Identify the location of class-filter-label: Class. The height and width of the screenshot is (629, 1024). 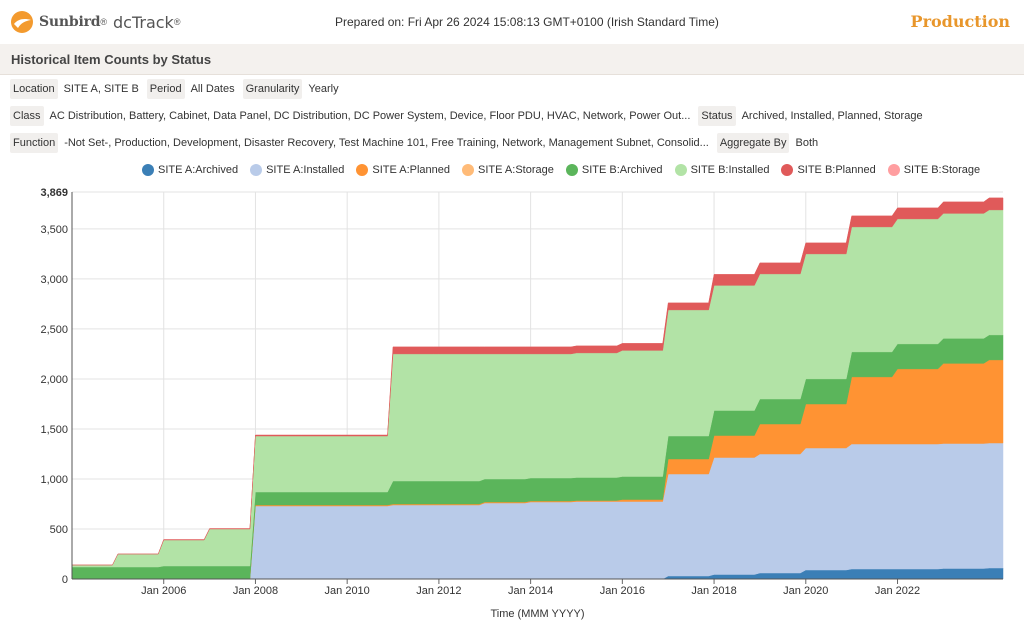
(27, 116).